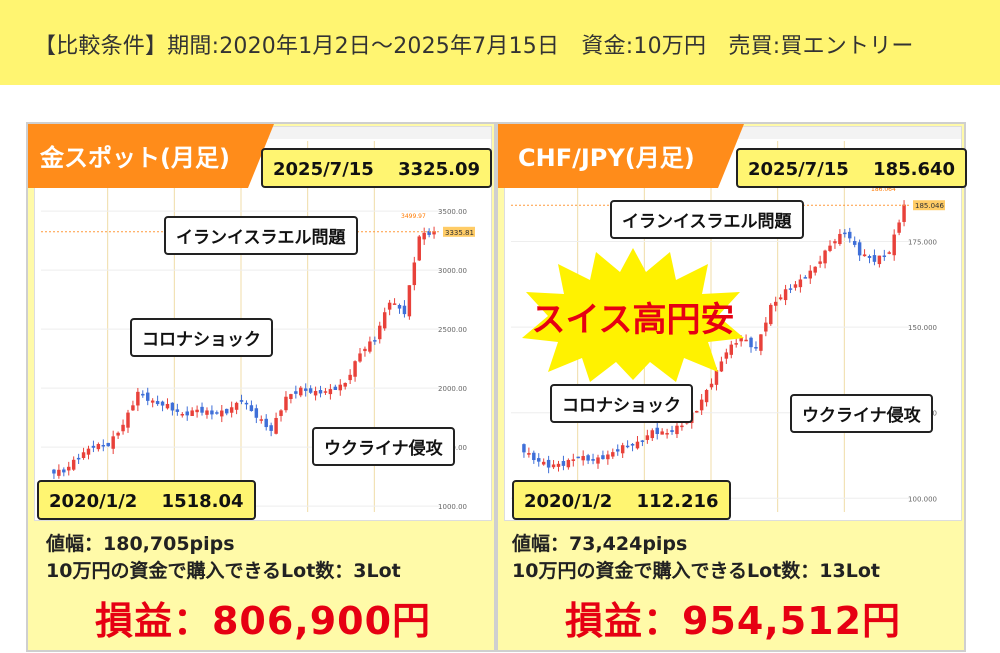 The image size is (1000, 653). Describe the element at coordinates (600, 544) in the screenshot. I see `chfjpy-range-pips: 値幅：73,424pips` at that location.